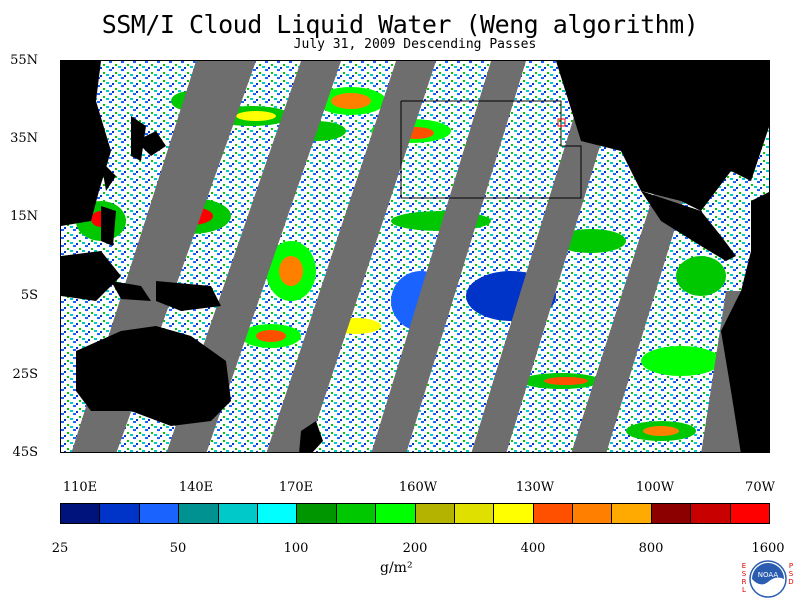  I want to click on lat-label-25s: 25S, so click(25, 374).